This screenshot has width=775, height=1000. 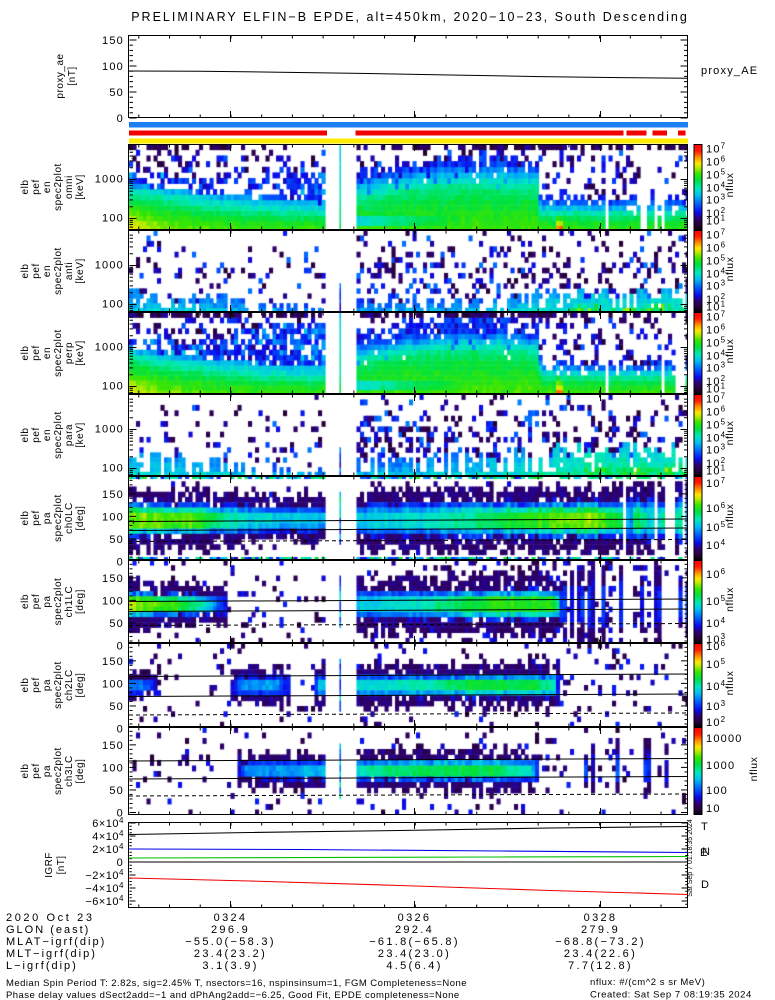 I want to click on svg-text: perp, so click(x=69, y=353).